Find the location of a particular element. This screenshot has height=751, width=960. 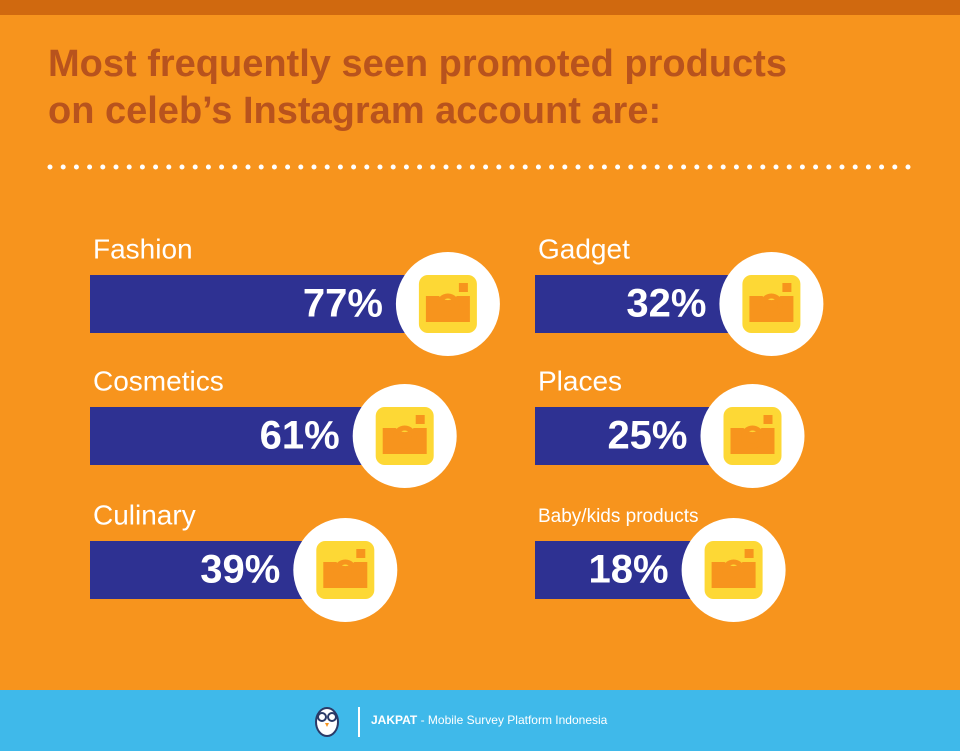

top-strip is located at coordinates (480, 7).